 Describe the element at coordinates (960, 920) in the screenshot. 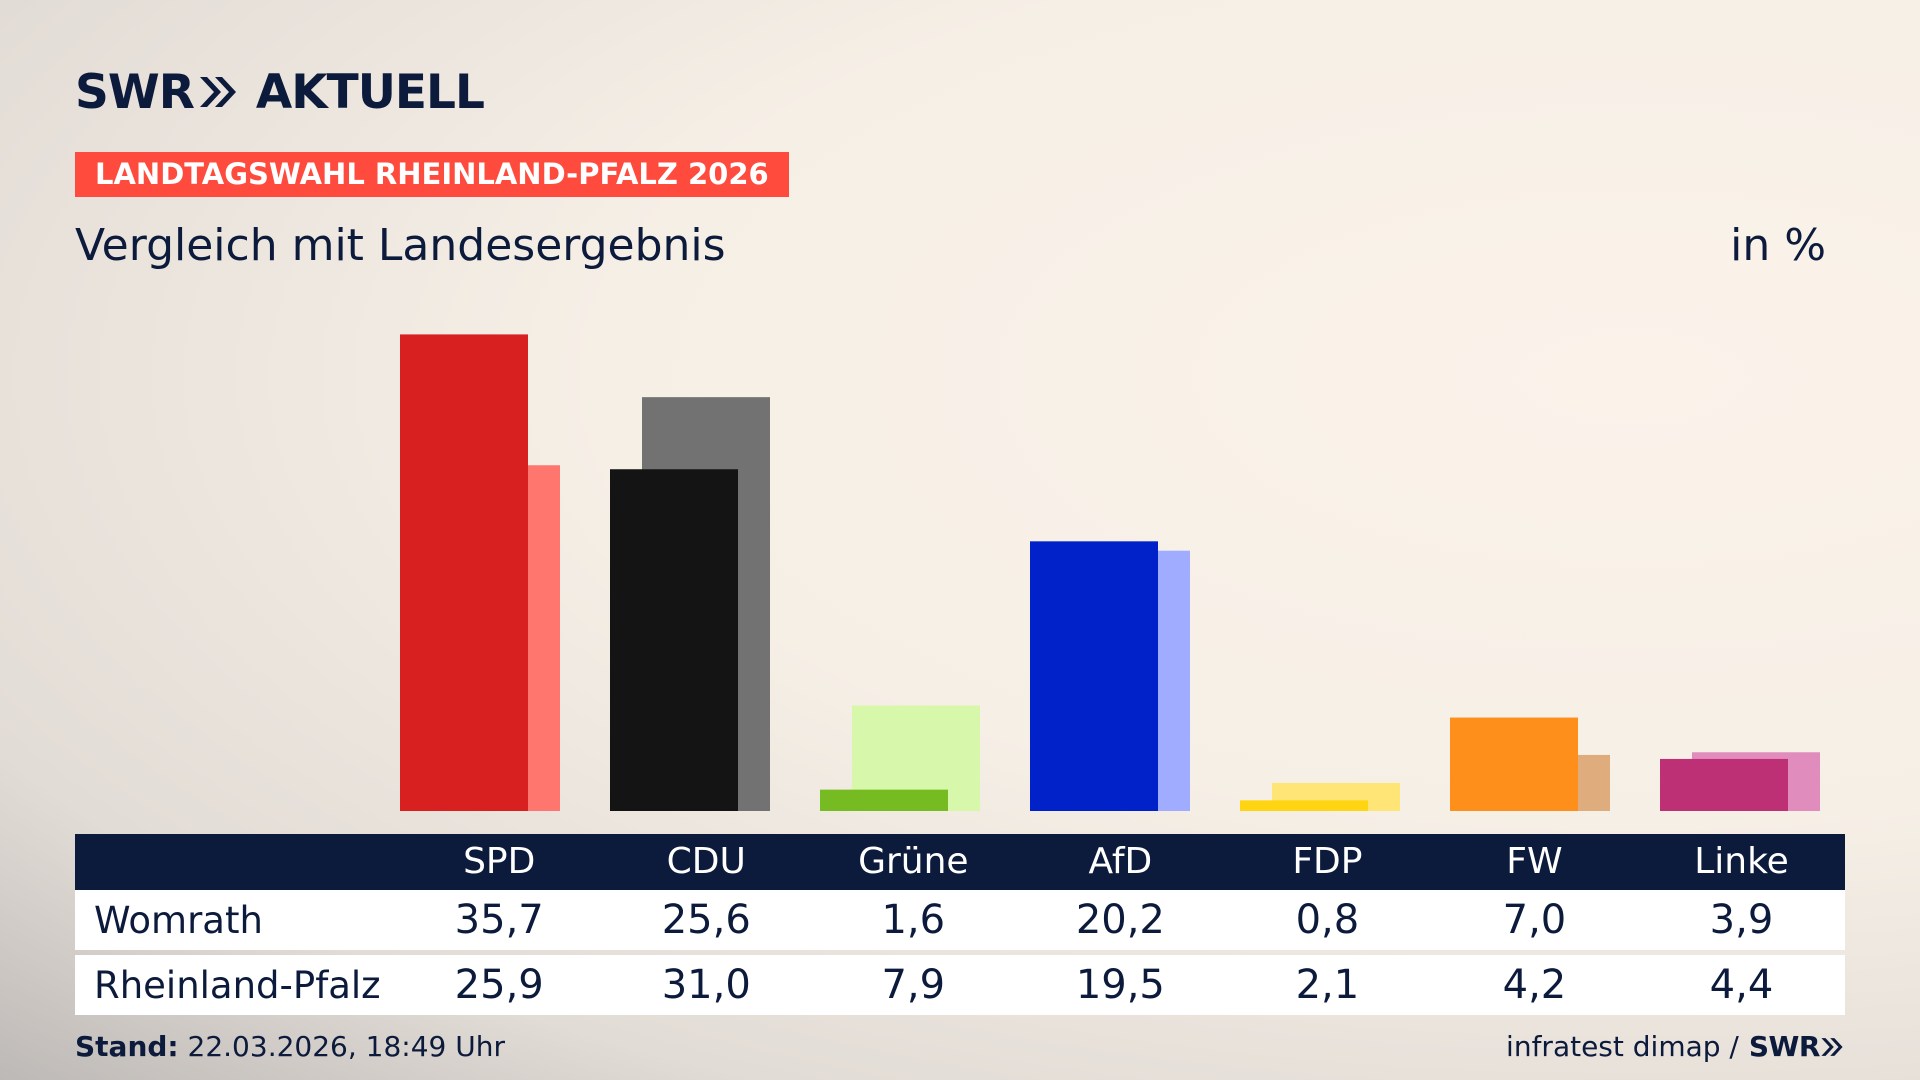

I see `table-row: Womrath 35,7 25,6 1,6 20,2 0,8 7,0 3,9` at that location.